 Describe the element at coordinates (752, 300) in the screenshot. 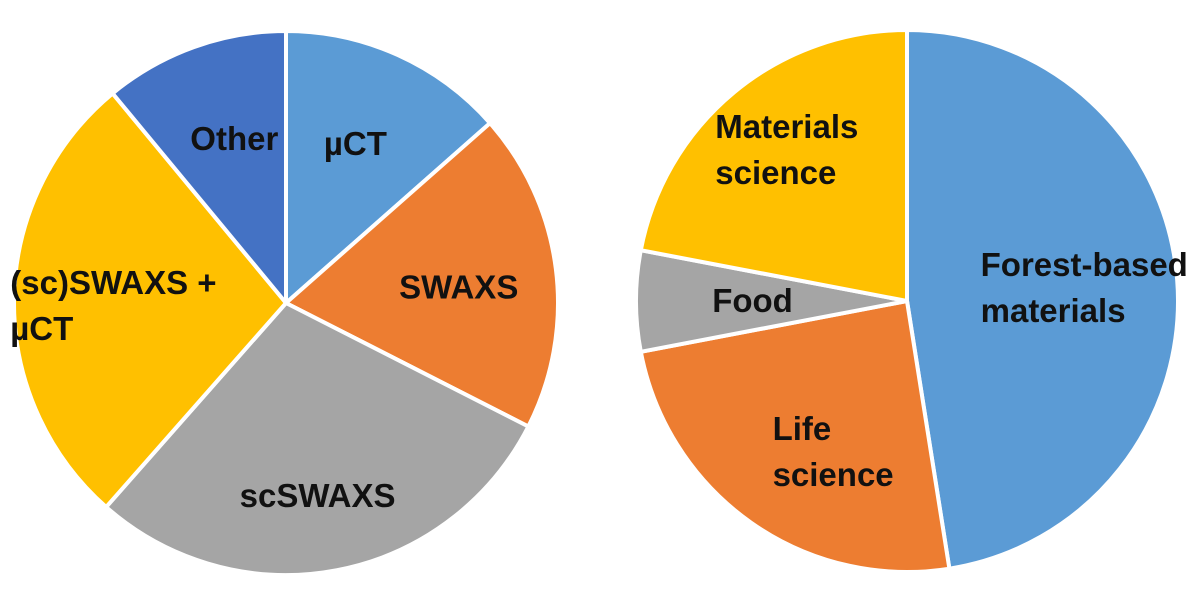

I see `slice-label-food: Food` at that location.